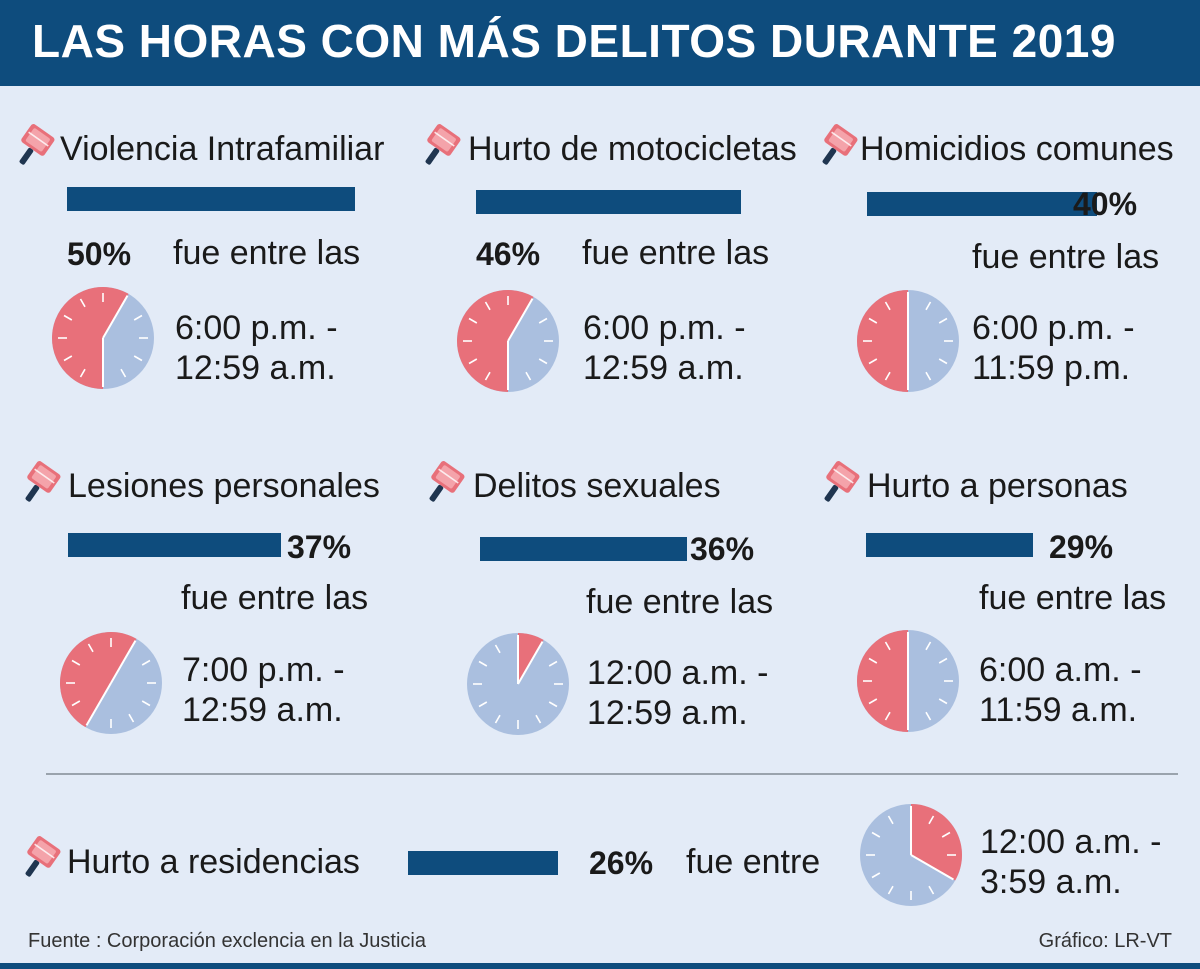 Image resolution: width=1200 pixels, height=969 pixels. Describe the element at coordinates (99, 254) in the screenshot. I see `percentage-label: 50%` at that location.